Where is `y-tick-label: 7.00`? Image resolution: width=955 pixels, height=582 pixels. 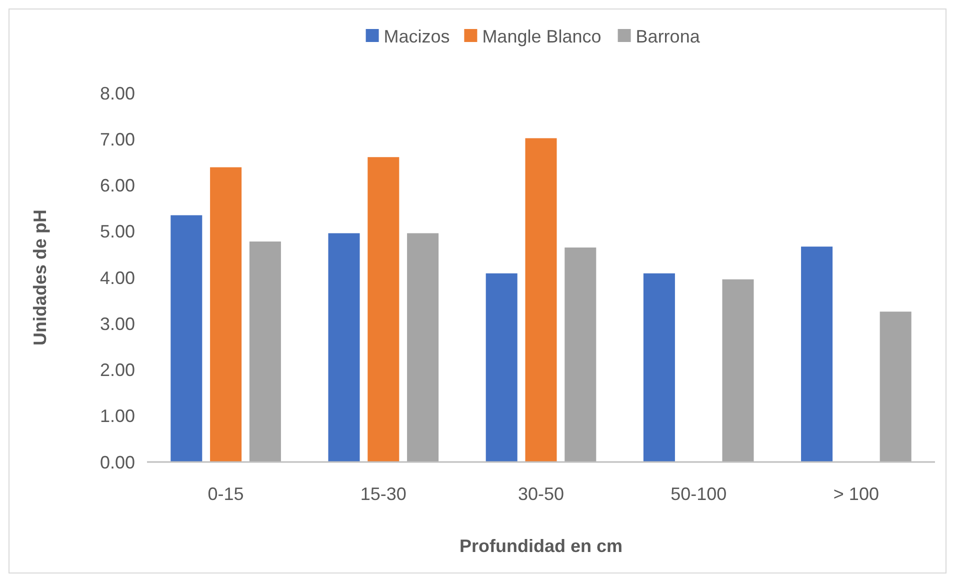
y-tick-label: 7.00 is located at coordinates (117, 139).